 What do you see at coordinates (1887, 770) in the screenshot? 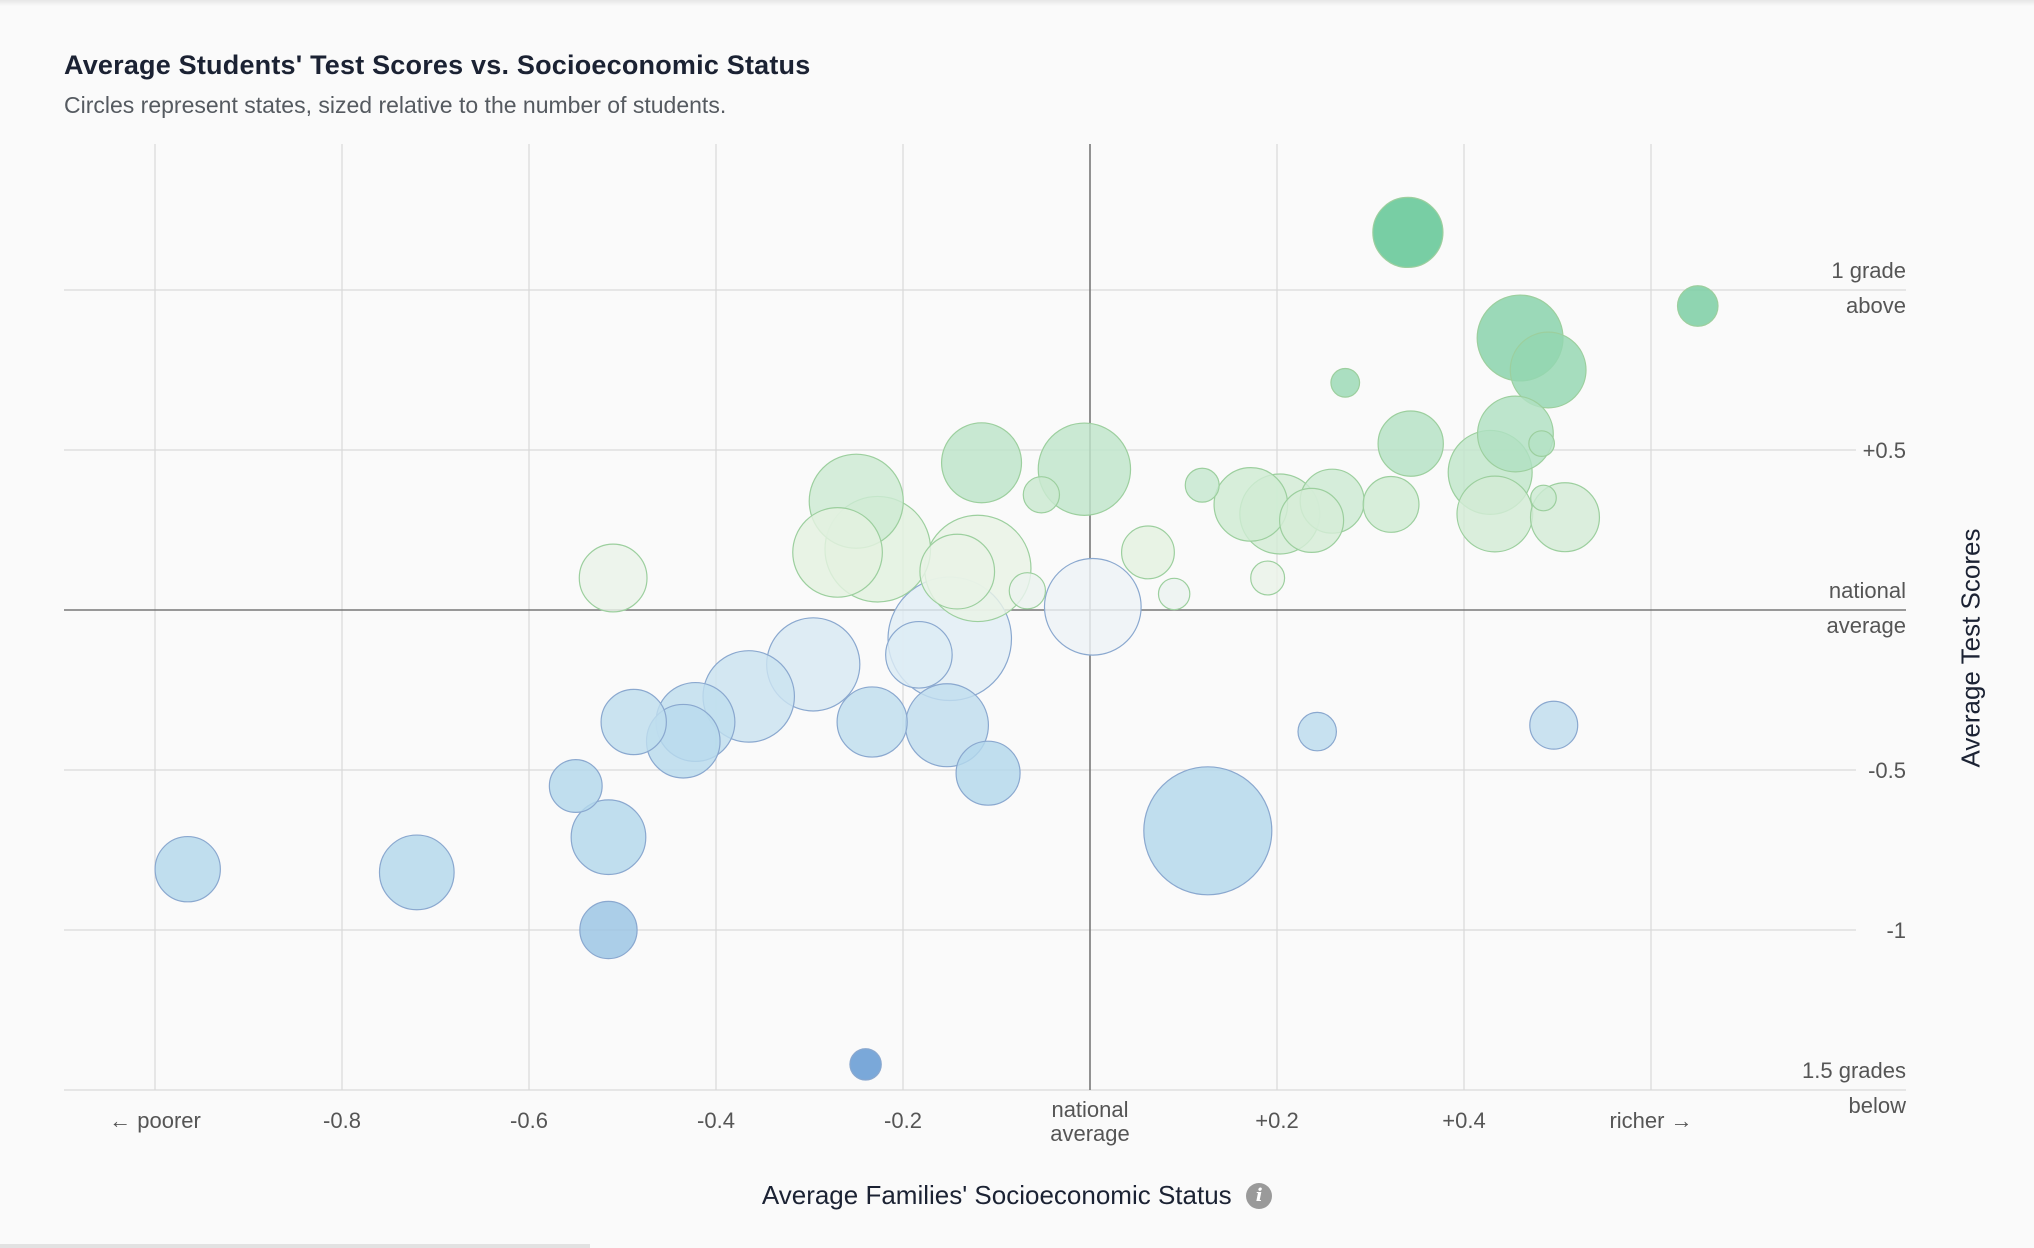
I see `y-tick-label: -0.5` at bounding box center [1887, 770].